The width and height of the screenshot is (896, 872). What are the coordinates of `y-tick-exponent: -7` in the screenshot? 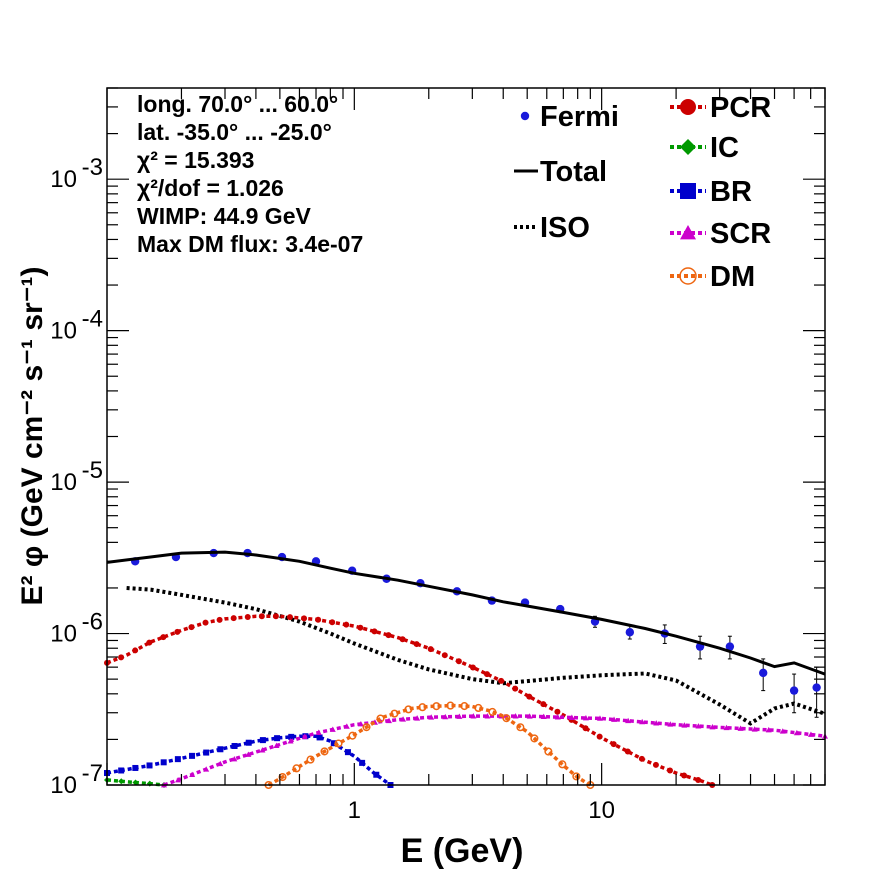 It's located at (92, 773).